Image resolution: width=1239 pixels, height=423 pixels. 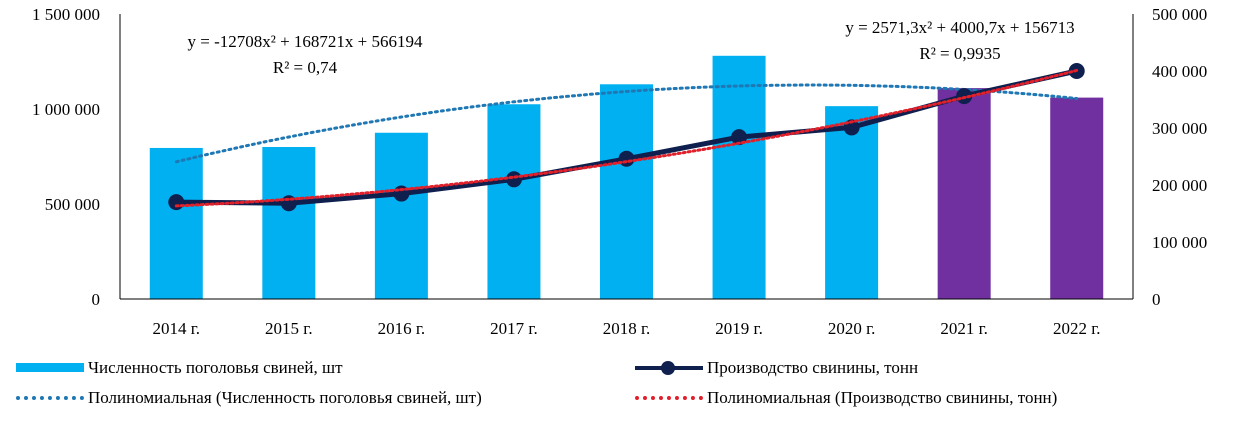 I want to click on x-tick-label: 2021 г., so click(x=964, y=328).